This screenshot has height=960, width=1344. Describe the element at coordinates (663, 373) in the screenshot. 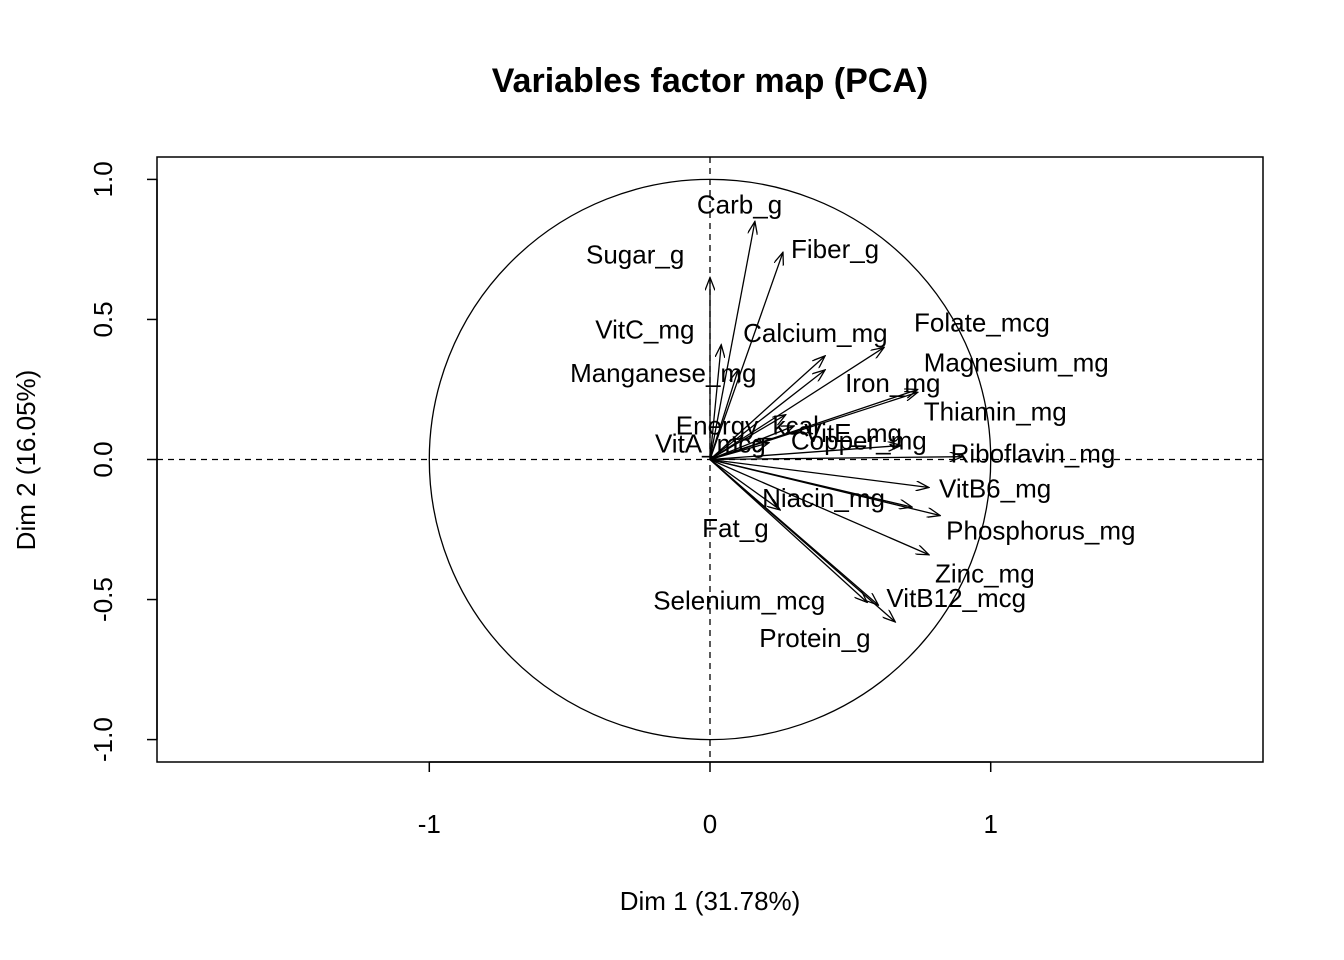

I see `label-manganese-mg: Manganese_mg` at that location.